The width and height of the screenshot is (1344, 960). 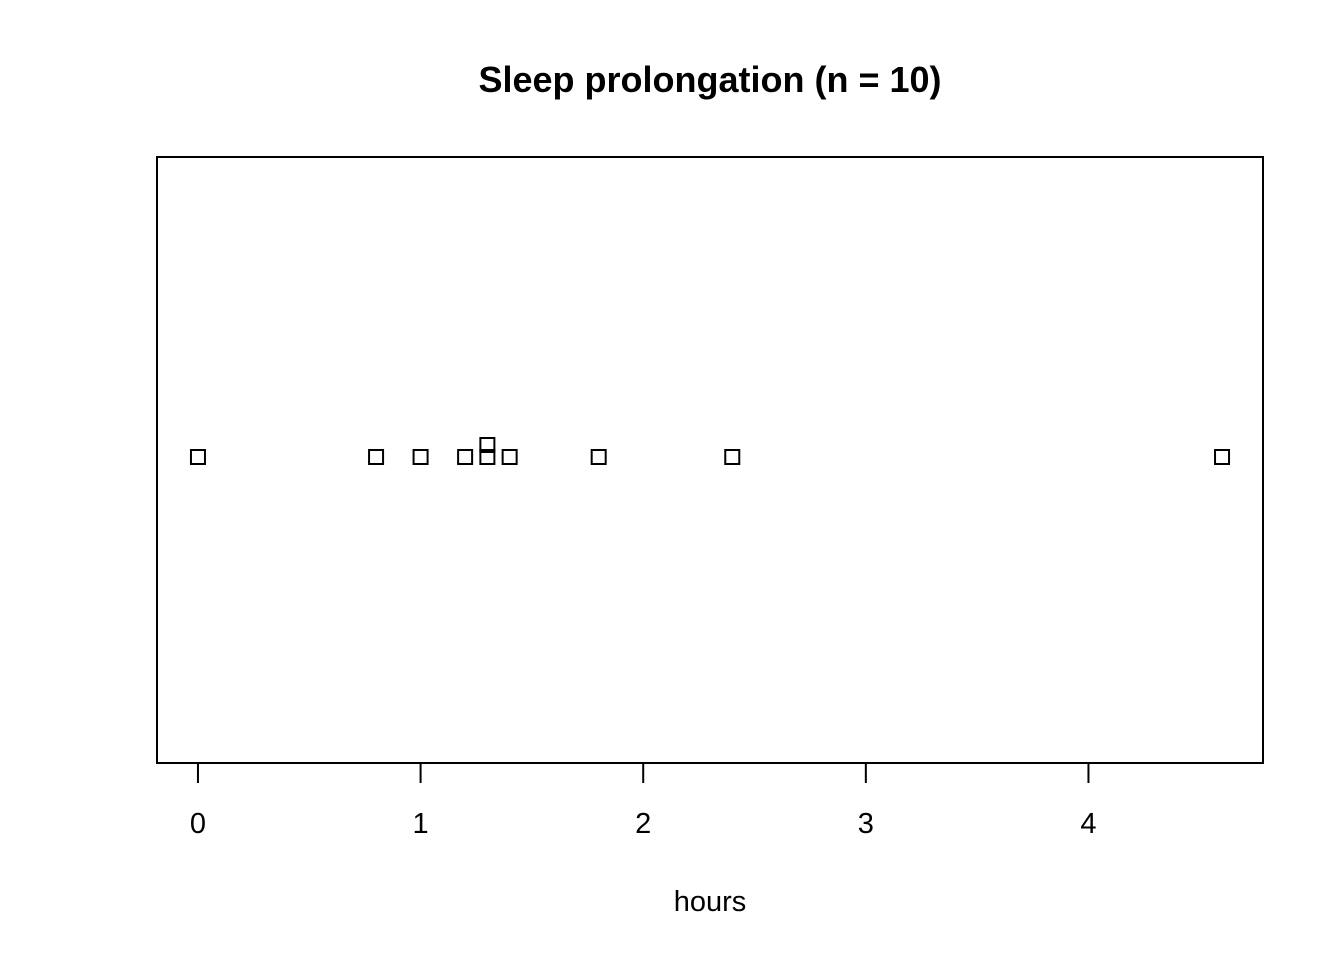 What do you see at coordinates (710, 902) in the screenshot?
I see `x-axis-label: hours` at bounding box center [710, 902].